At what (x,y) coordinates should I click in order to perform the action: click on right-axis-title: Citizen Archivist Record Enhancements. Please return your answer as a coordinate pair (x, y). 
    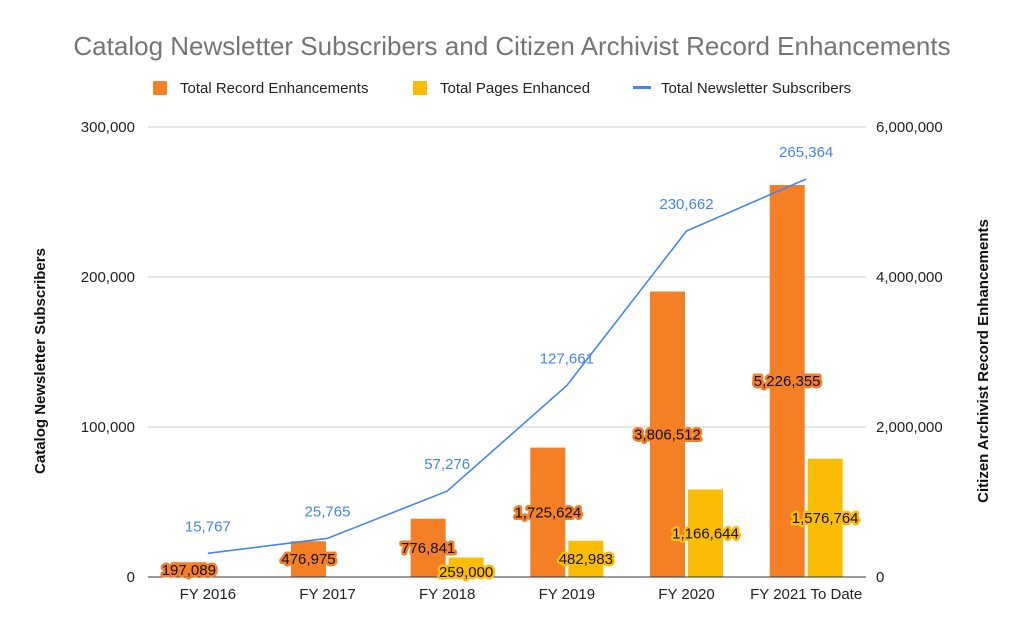
    Looking at the image, I should click on (983, 361).